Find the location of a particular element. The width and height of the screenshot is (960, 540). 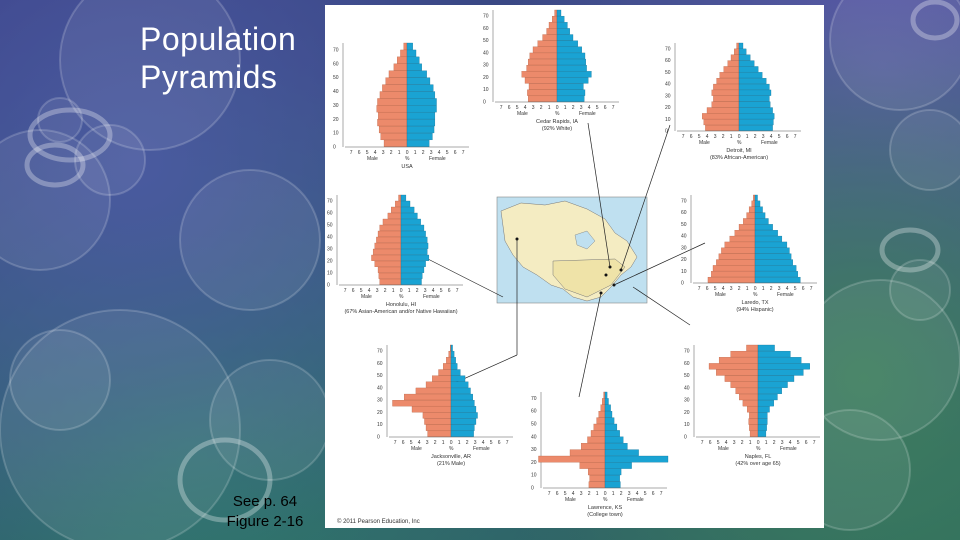

x-tick-label: 0 is located at coordinates (401, 291).